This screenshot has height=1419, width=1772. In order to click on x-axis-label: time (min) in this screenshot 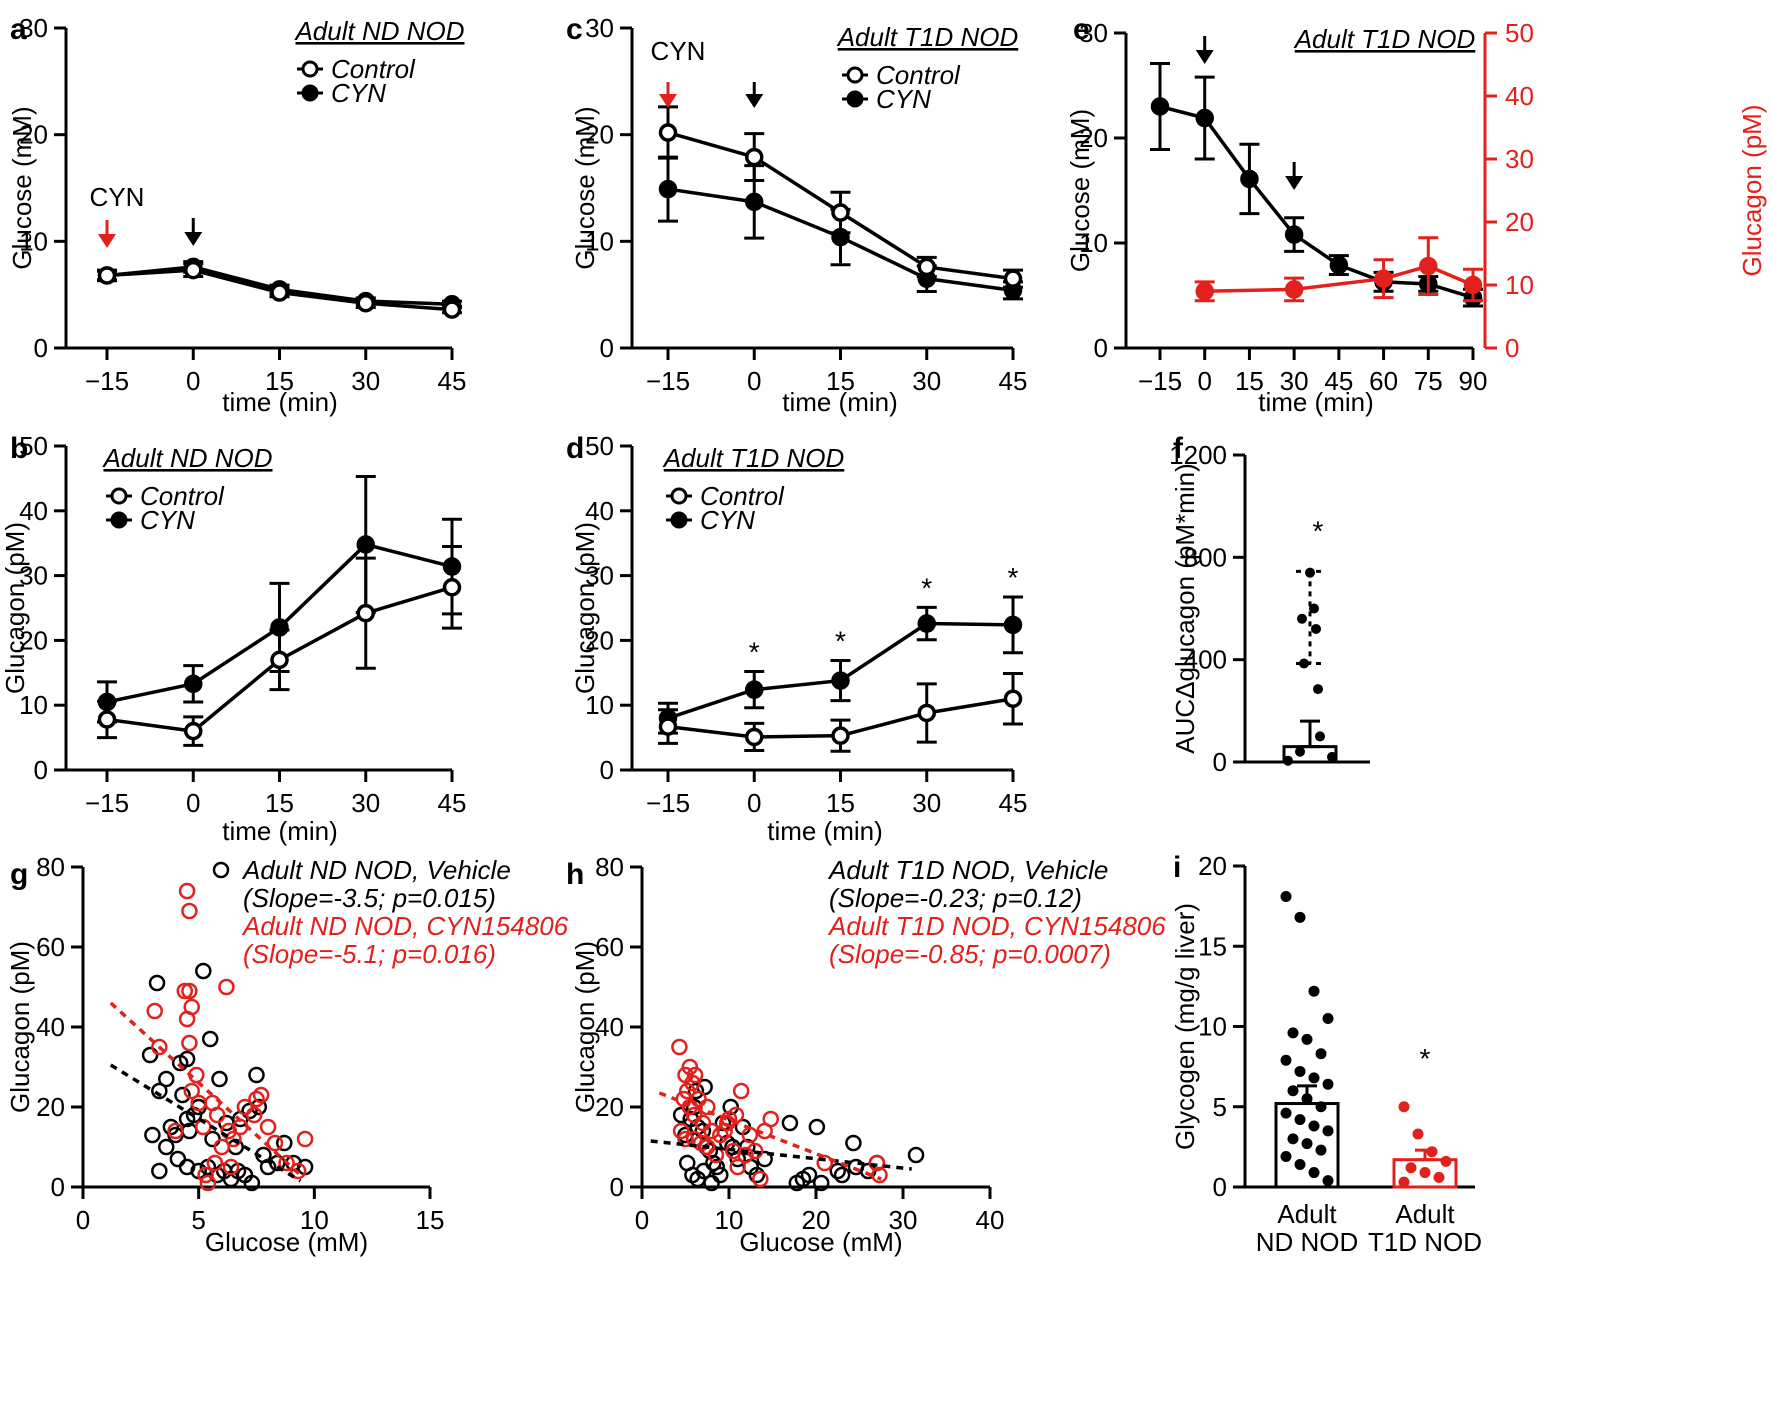, I will do `click(280, 402)`.